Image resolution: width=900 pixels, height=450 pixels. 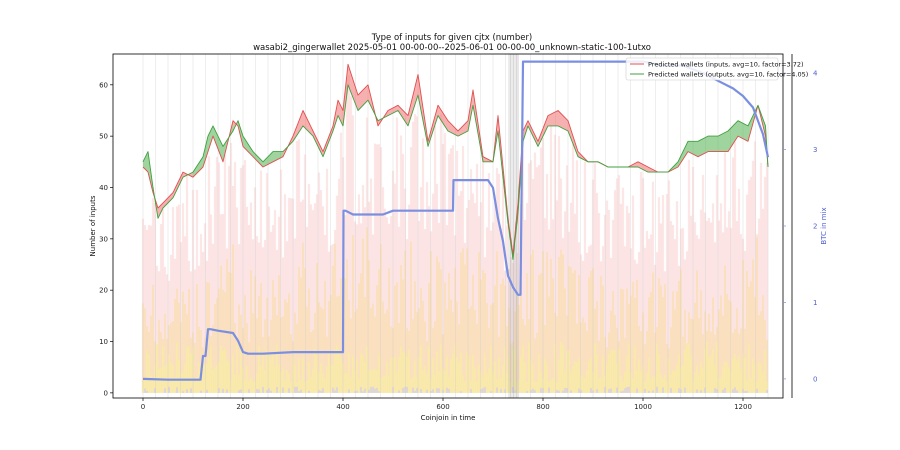 What do you see at coordinates (815, 303) in the screenshot?
I see `y2-tick-label: 1` at bounding box center [815, 303].